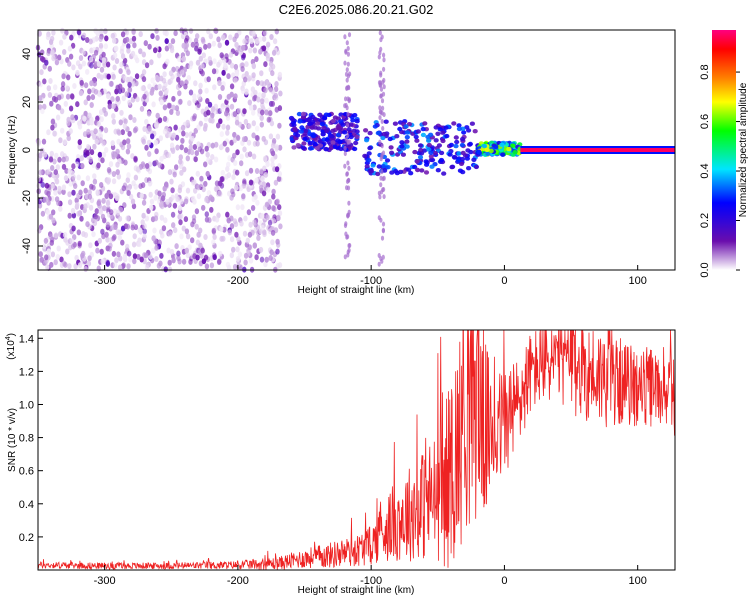 The height and width of the screenshot is (600, 750). Describe the element at coordinates (11, 346) in the screenshot. I see `svg-text: (x104)` at that location.